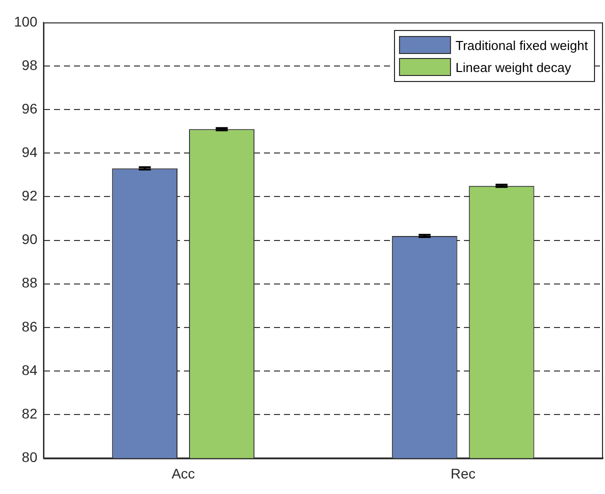 This screenshot has width=605, height=494. I want to click on y-tick-label: 80, so click(30, 457).